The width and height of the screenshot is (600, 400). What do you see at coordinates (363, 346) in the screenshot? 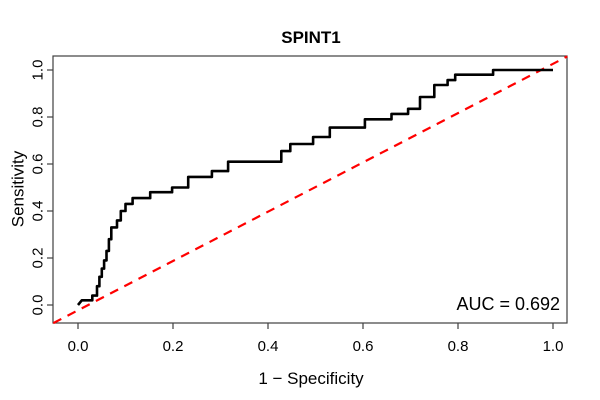
I see `x-tick-label: 0.6` at bounding box center [363, 346].